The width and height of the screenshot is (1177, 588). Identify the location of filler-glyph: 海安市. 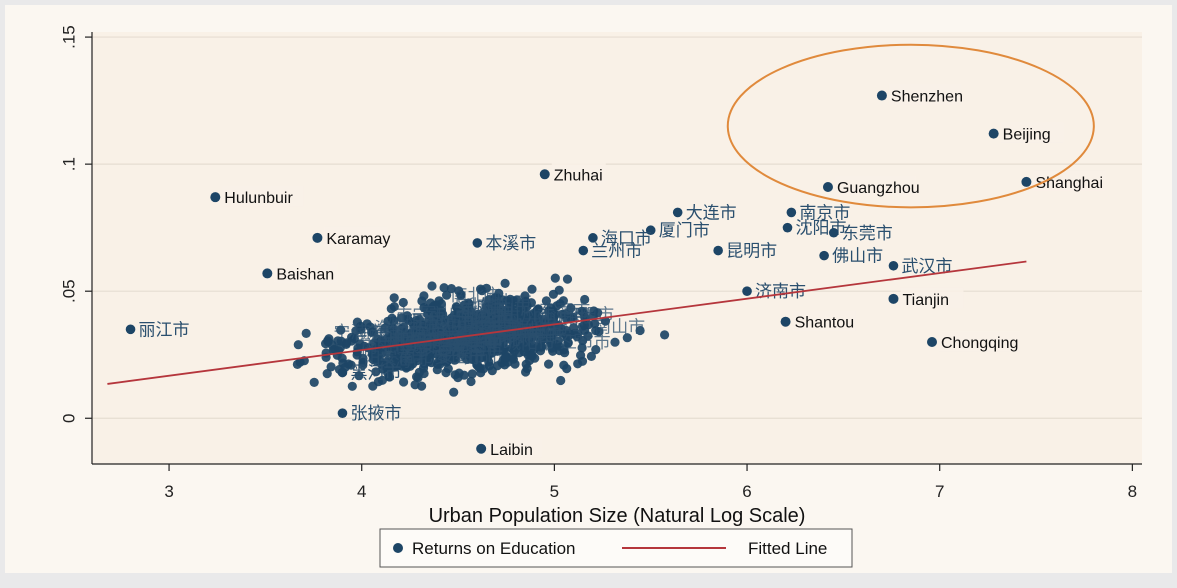
(473, 347).